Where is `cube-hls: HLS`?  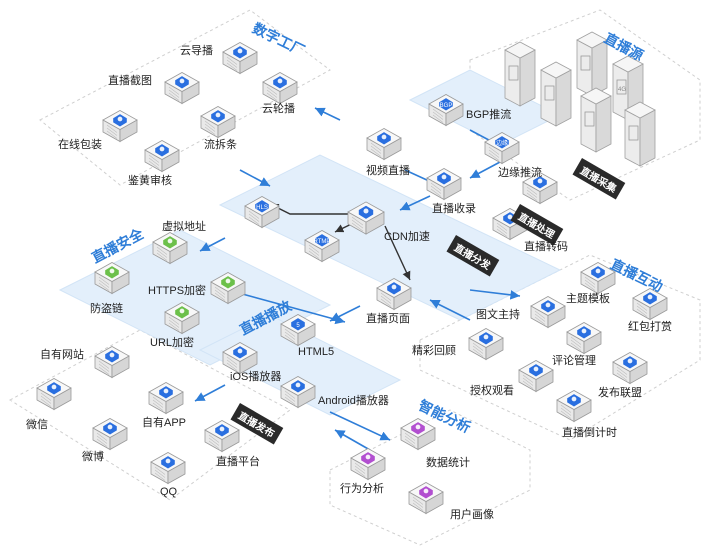
cube-hls: HLS is located at coordinates (262, 212).